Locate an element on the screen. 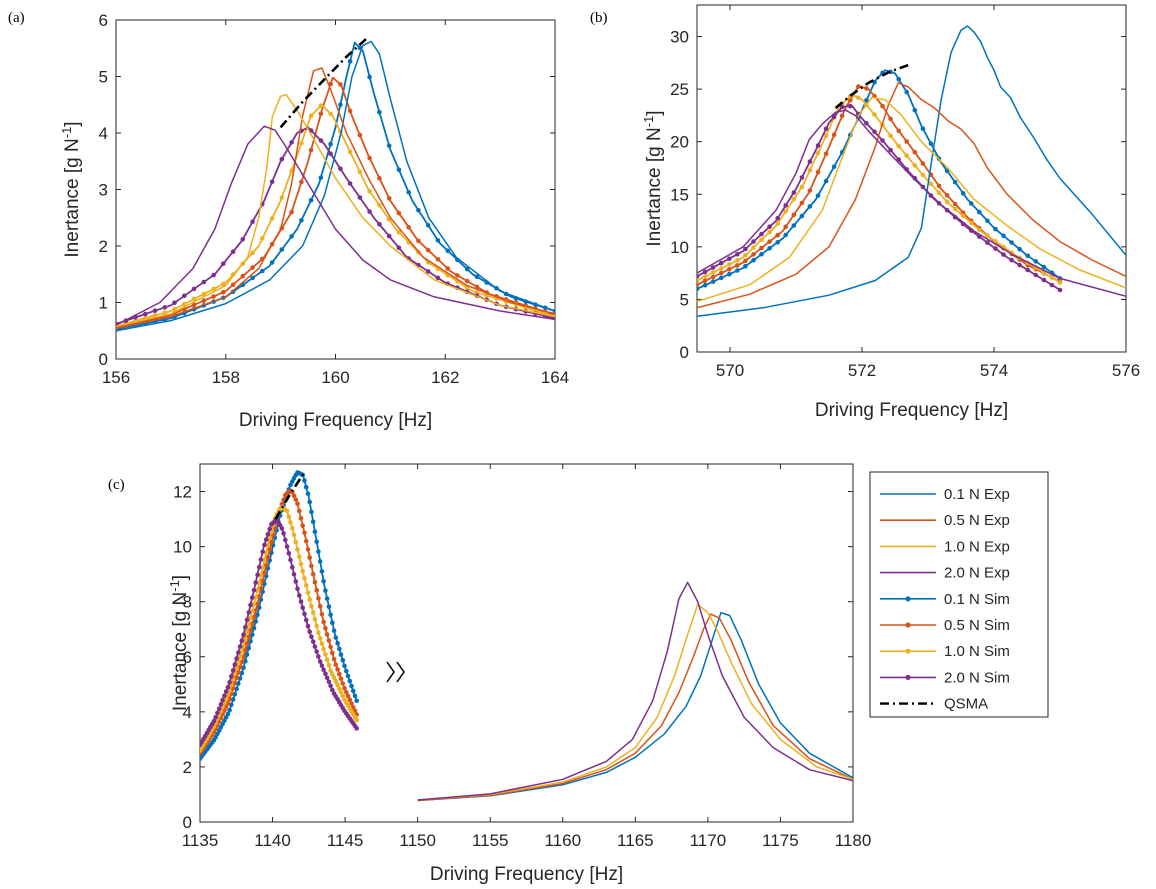 The width and height of the screenshot is (1156, 889). panel-c-x-tick-label: 1165 is located at coordinates (635, 840).